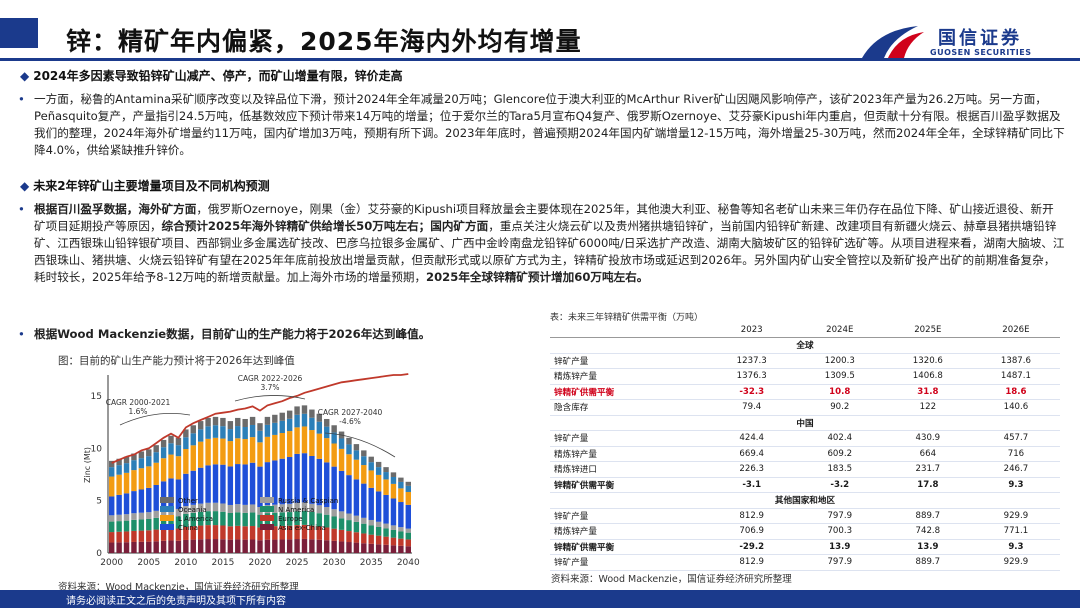 Image resolution: width=1080 pixels, height=608 pixels. I want to click on table-header-cell, so click(629, 330).